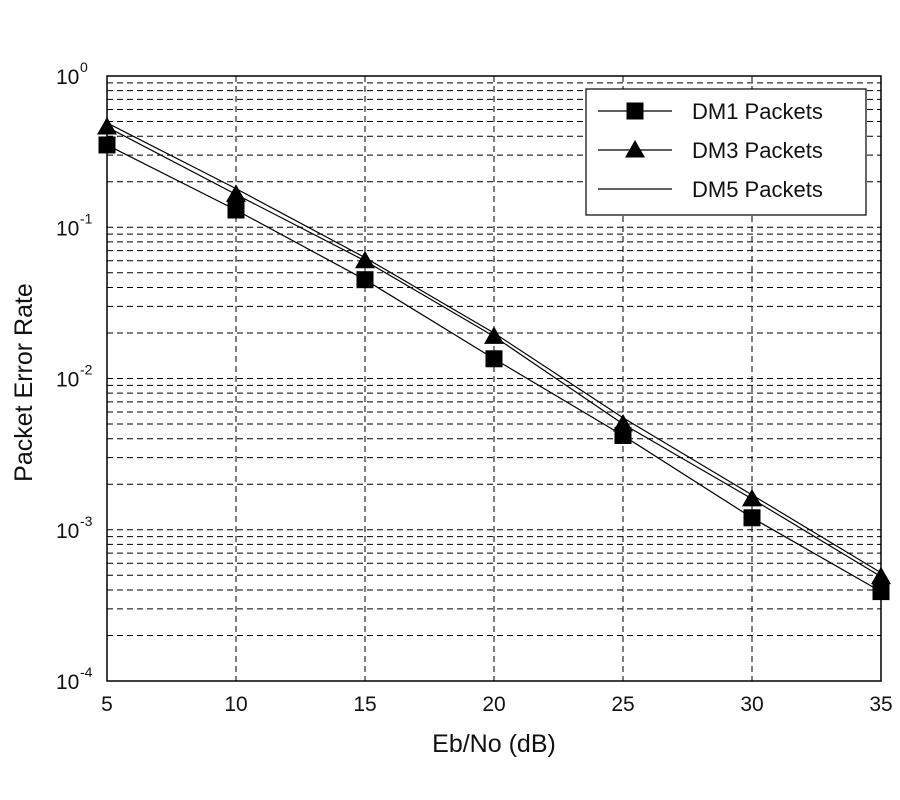  I want to click on legend: DM1 Packets DM3 Packets DM5 Packets, so click(726, 152).